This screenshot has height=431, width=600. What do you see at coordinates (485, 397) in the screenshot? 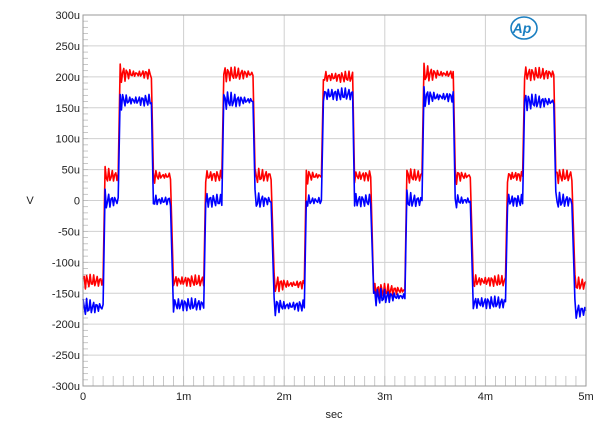
I see `x-tick-label: 4m` at bounding box center [485, 397].